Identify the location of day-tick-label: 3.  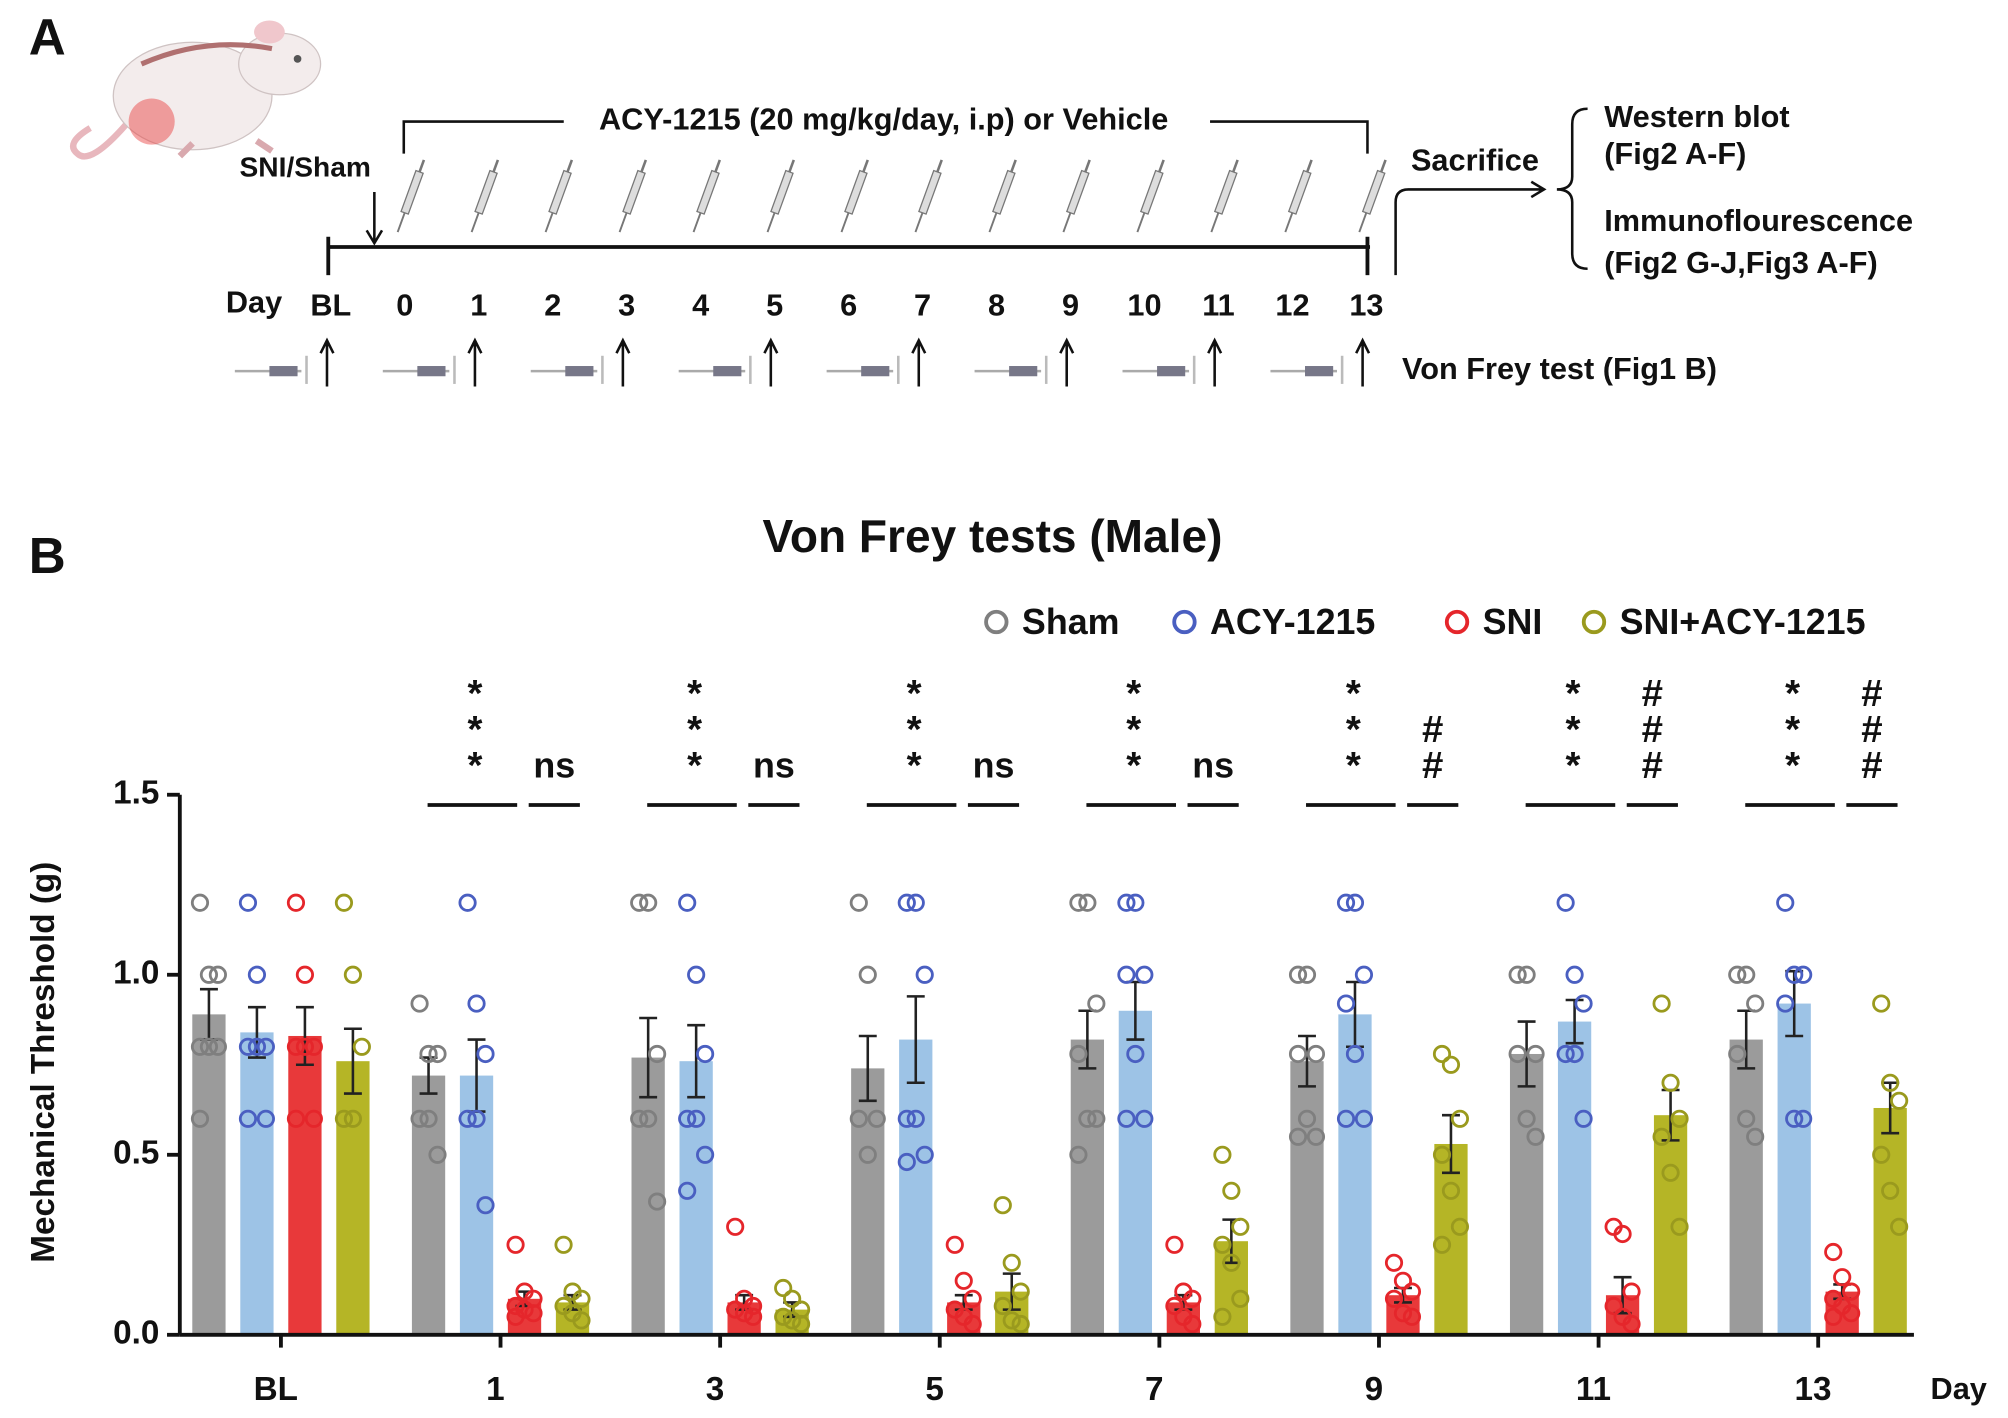
(626, 304).